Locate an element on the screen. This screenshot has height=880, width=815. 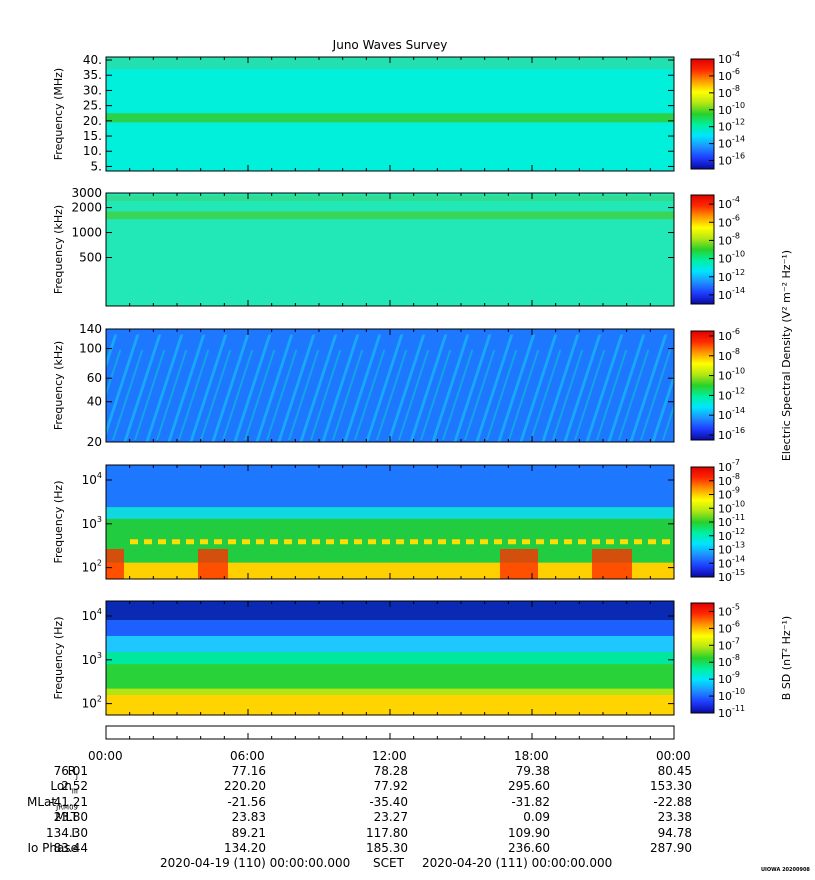
ephemeris-value: 23.80 is located at coordinates (70, 817).